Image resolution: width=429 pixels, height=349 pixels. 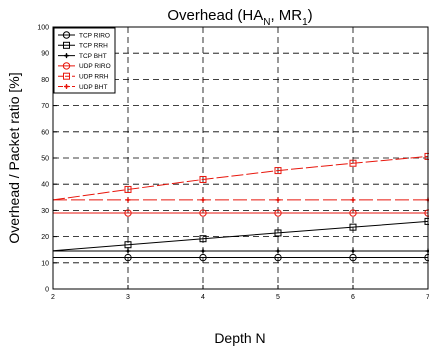 What do you see at coordinates (203, 297) in the screenshot?
I see `x-tick-label: 4` at bounding box center [203, 297].